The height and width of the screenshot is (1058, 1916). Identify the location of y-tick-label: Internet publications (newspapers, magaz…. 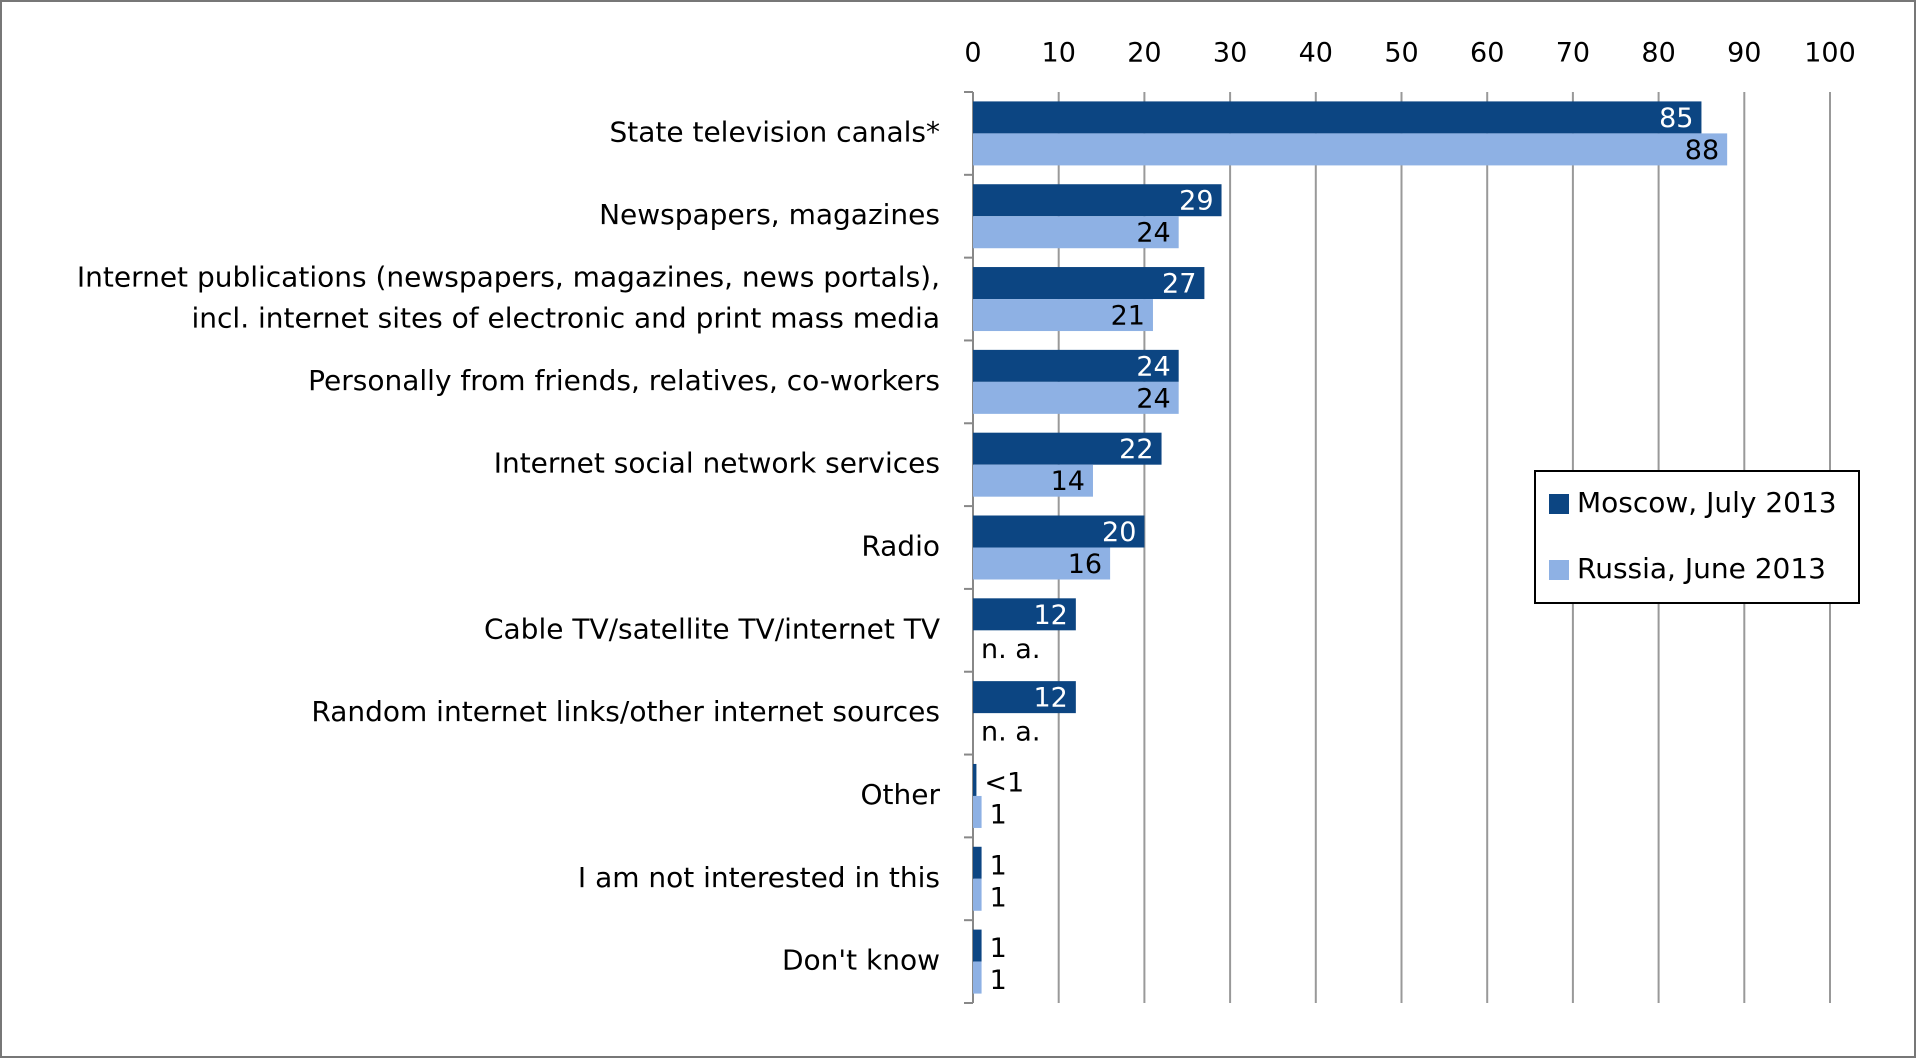
(508, 277).